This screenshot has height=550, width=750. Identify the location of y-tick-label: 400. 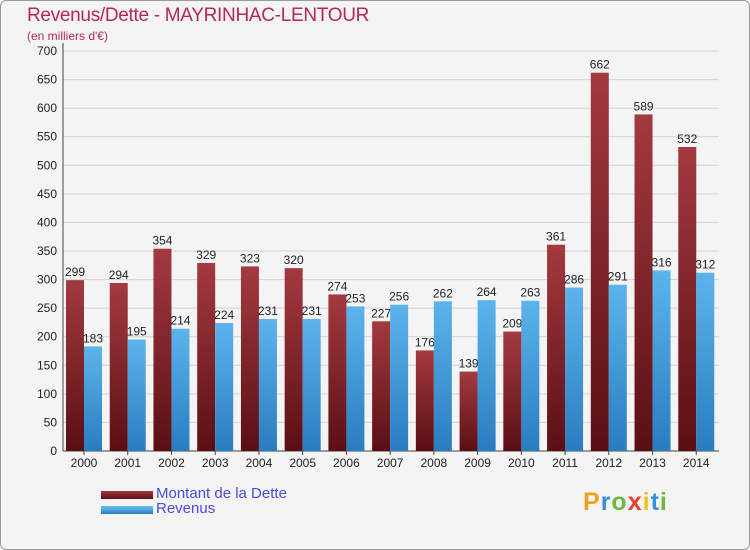
(47, 222).